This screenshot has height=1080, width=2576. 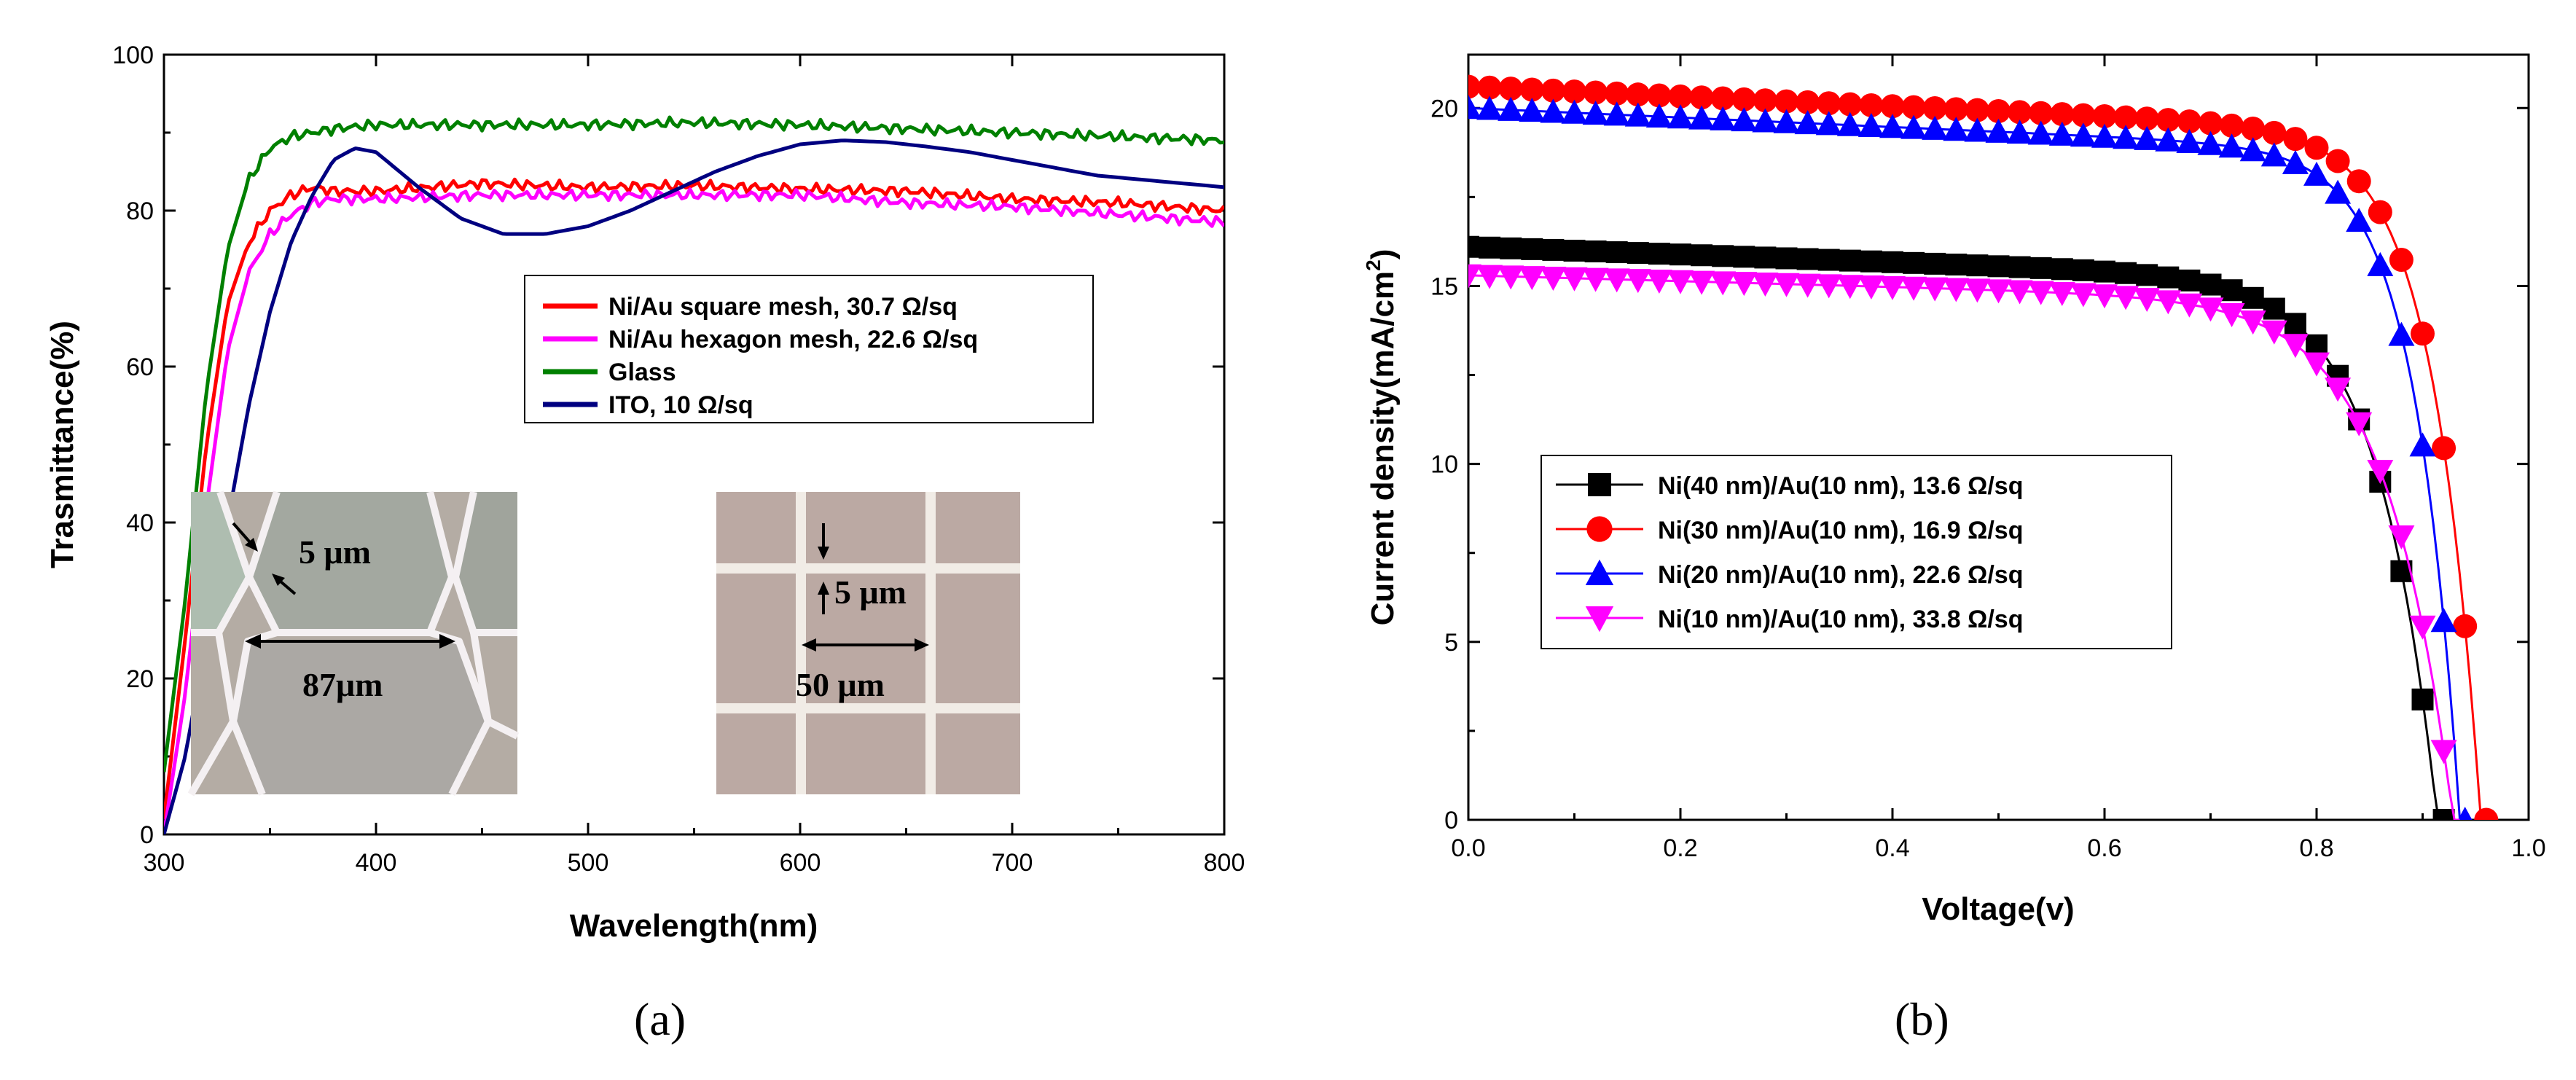 I want to click on y-axis-label-b-close: ), so click(x=1383, y=254).